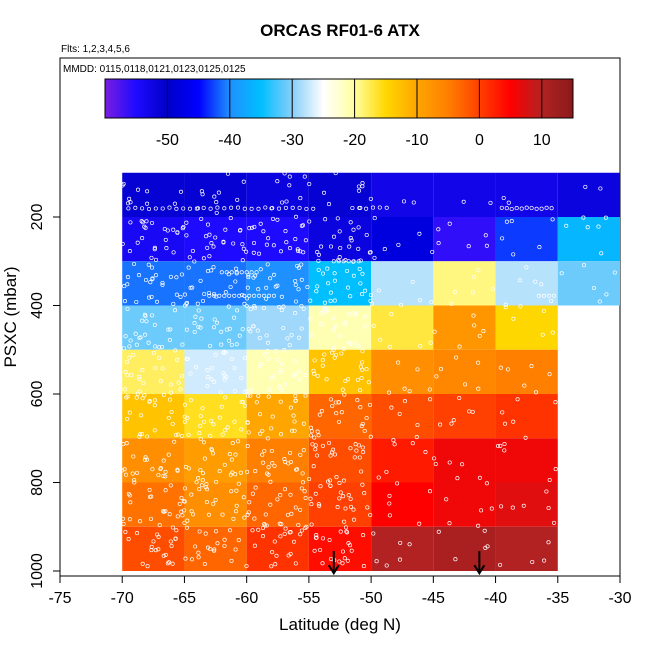 This screenshot has height=650, width=650. What do you see at coordinates (339, 98) in the screenshot?
I see `colorbar-gradient` at bounding box center [339, 98].